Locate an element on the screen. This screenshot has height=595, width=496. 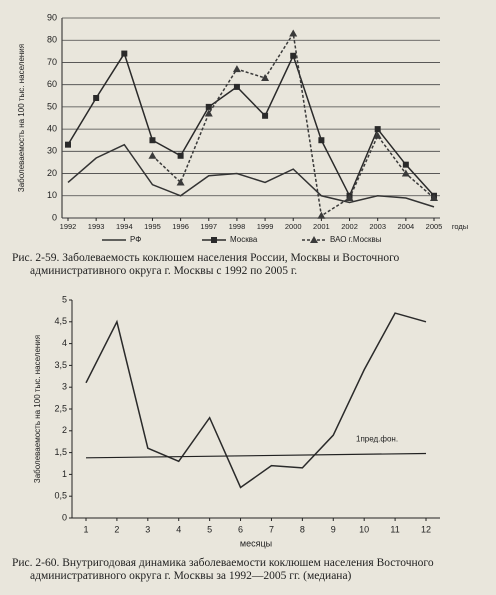
y-tick-label: 70 is located at coordinates (52, 62).